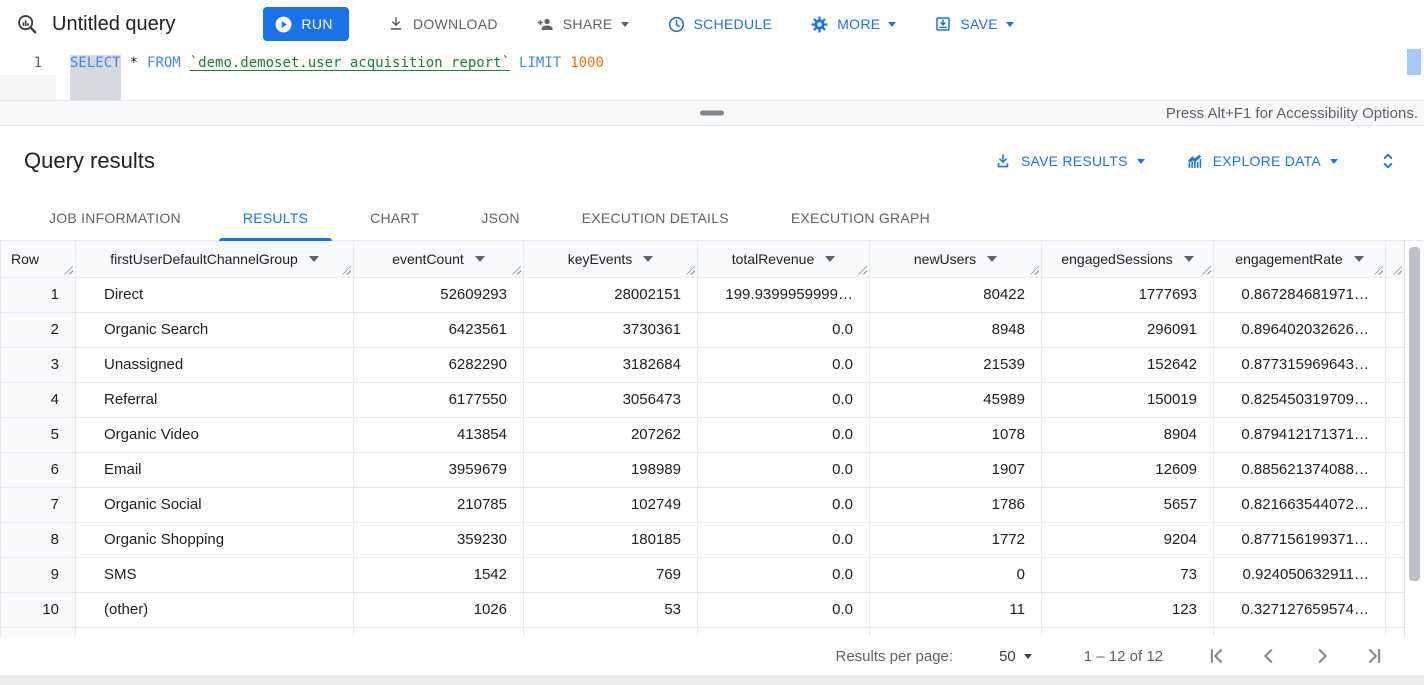 Image resolution: width=1424 pixels, height=685 pixels. I want to click on tab-execution-details: EXECUTION DETAILS, so click(655, 218).